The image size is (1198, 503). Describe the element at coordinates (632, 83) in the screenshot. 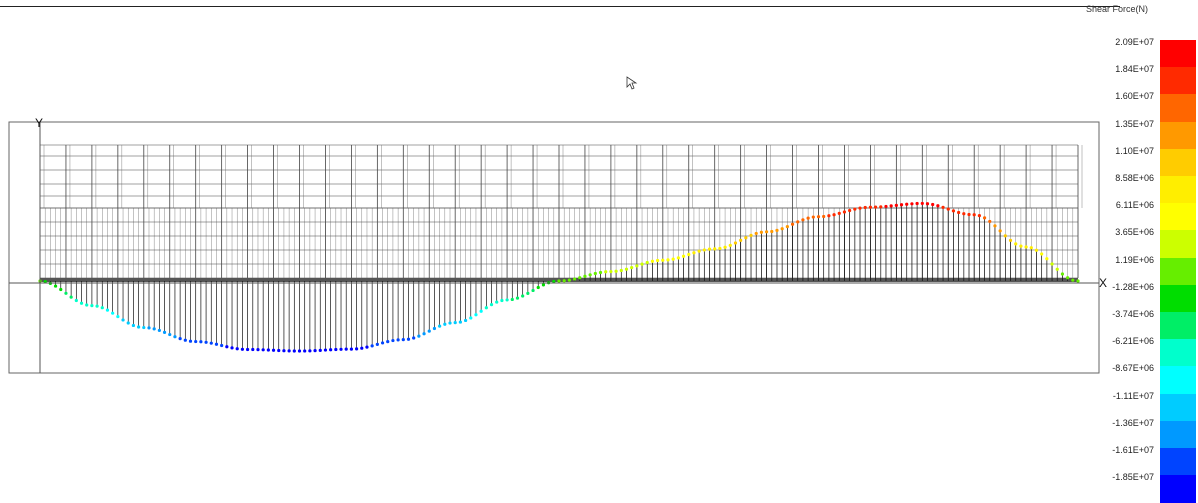

I see `mouse-cursor-icon` at that location.